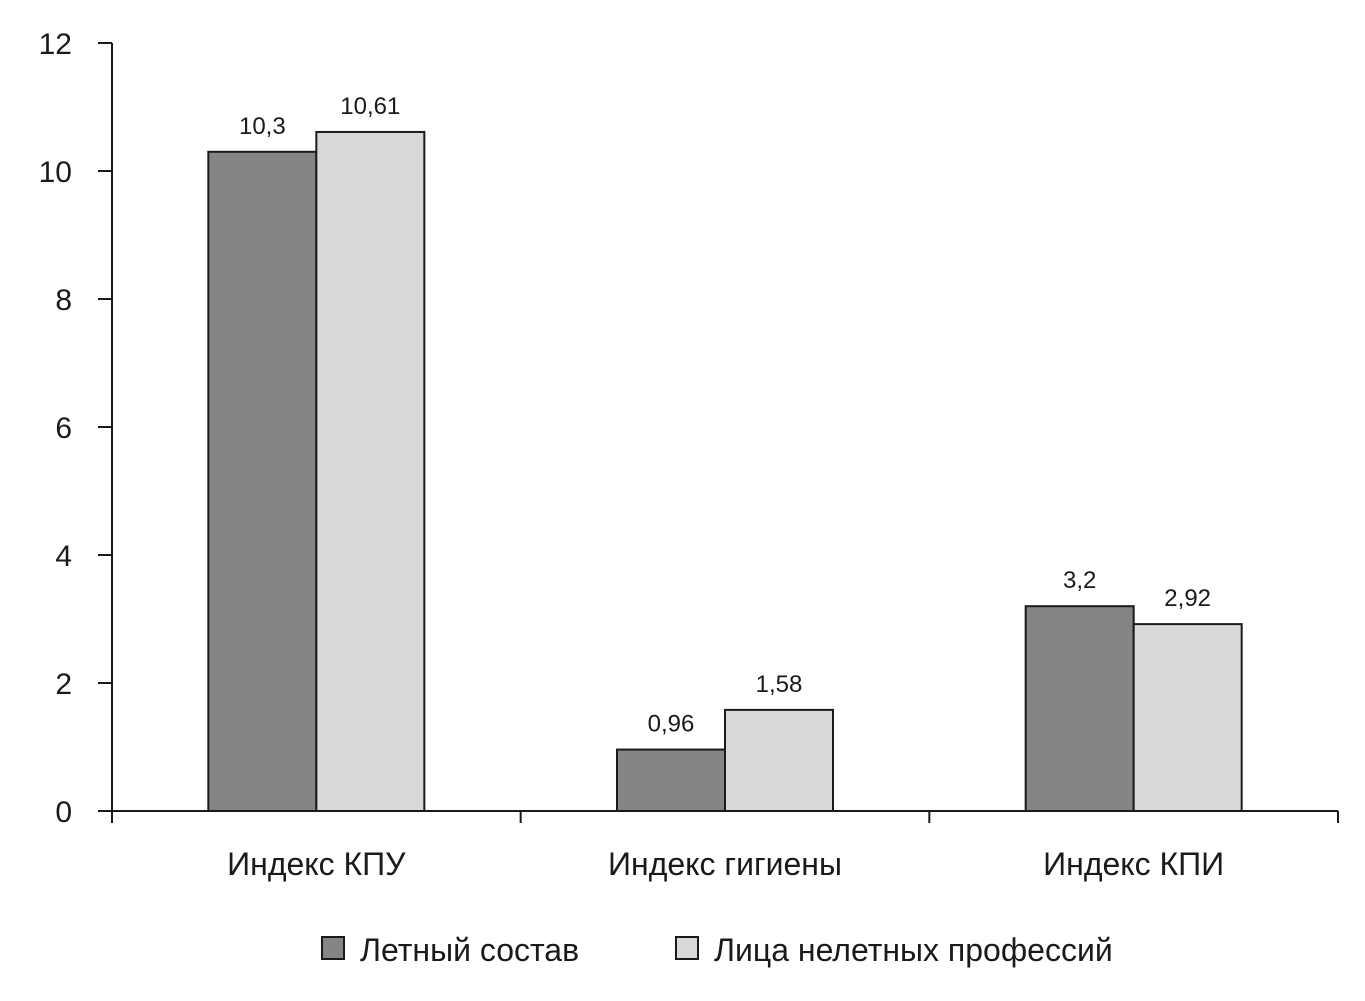 The width and height of the screenshot is (1365, 1001). What do you see at coordinates (913, 950) in the screenshot?
I see `legend-label: Лица нелетных профессий` at bounding box center [913, 950].